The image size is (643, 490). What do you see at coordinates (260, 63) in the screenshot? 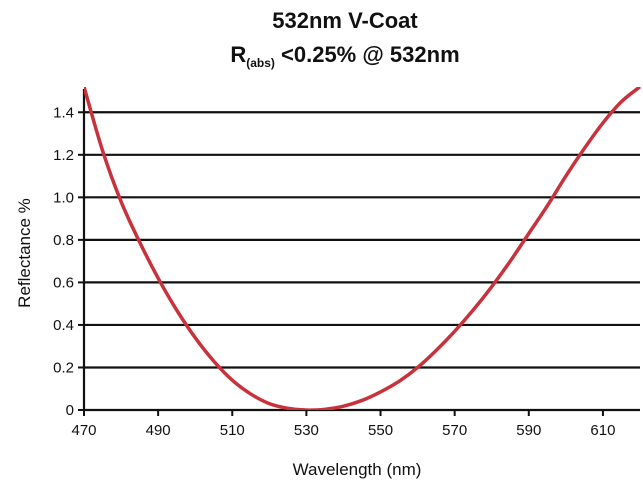
I see `subtitle-subscript: (abs)` at bounding box center [260, 63].